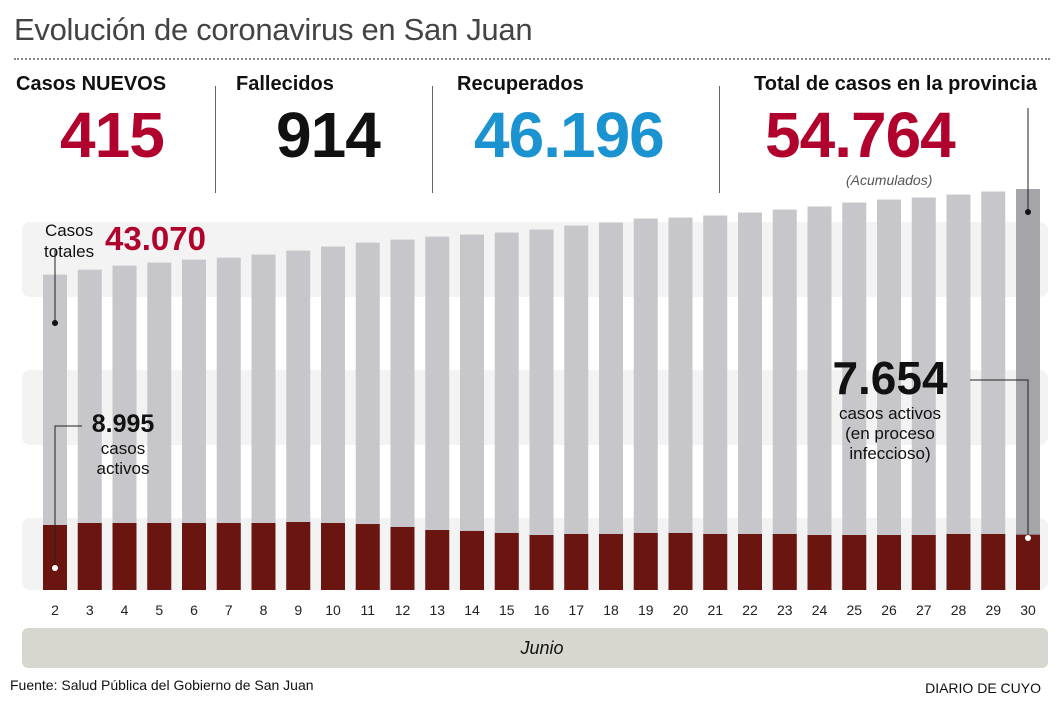  I want to click on x-tick-label: 8, so click(264, 610).